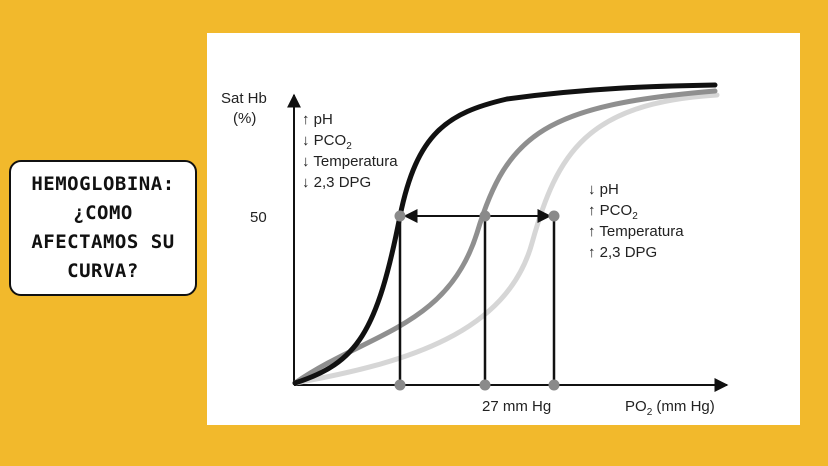 This screenshot has width=828, height=466. Describe the element at coordinates (103, 184) in the screenshot. I see `title-line-1: HEMOGLOBINA:` at that location.